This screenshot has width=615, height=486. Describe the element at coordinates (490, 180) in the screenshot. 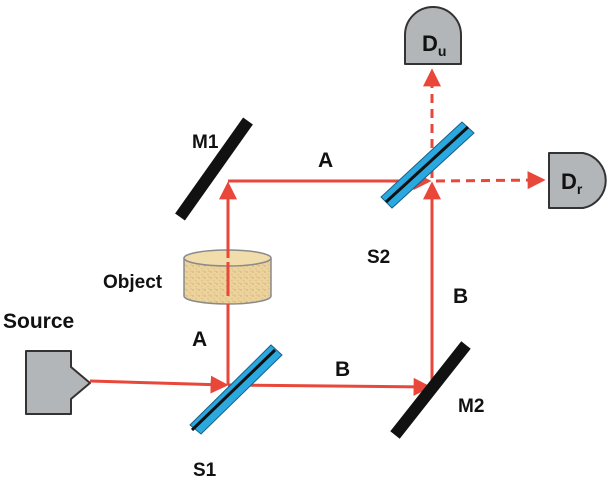

I see `beam-s2-to-dr` at that location.